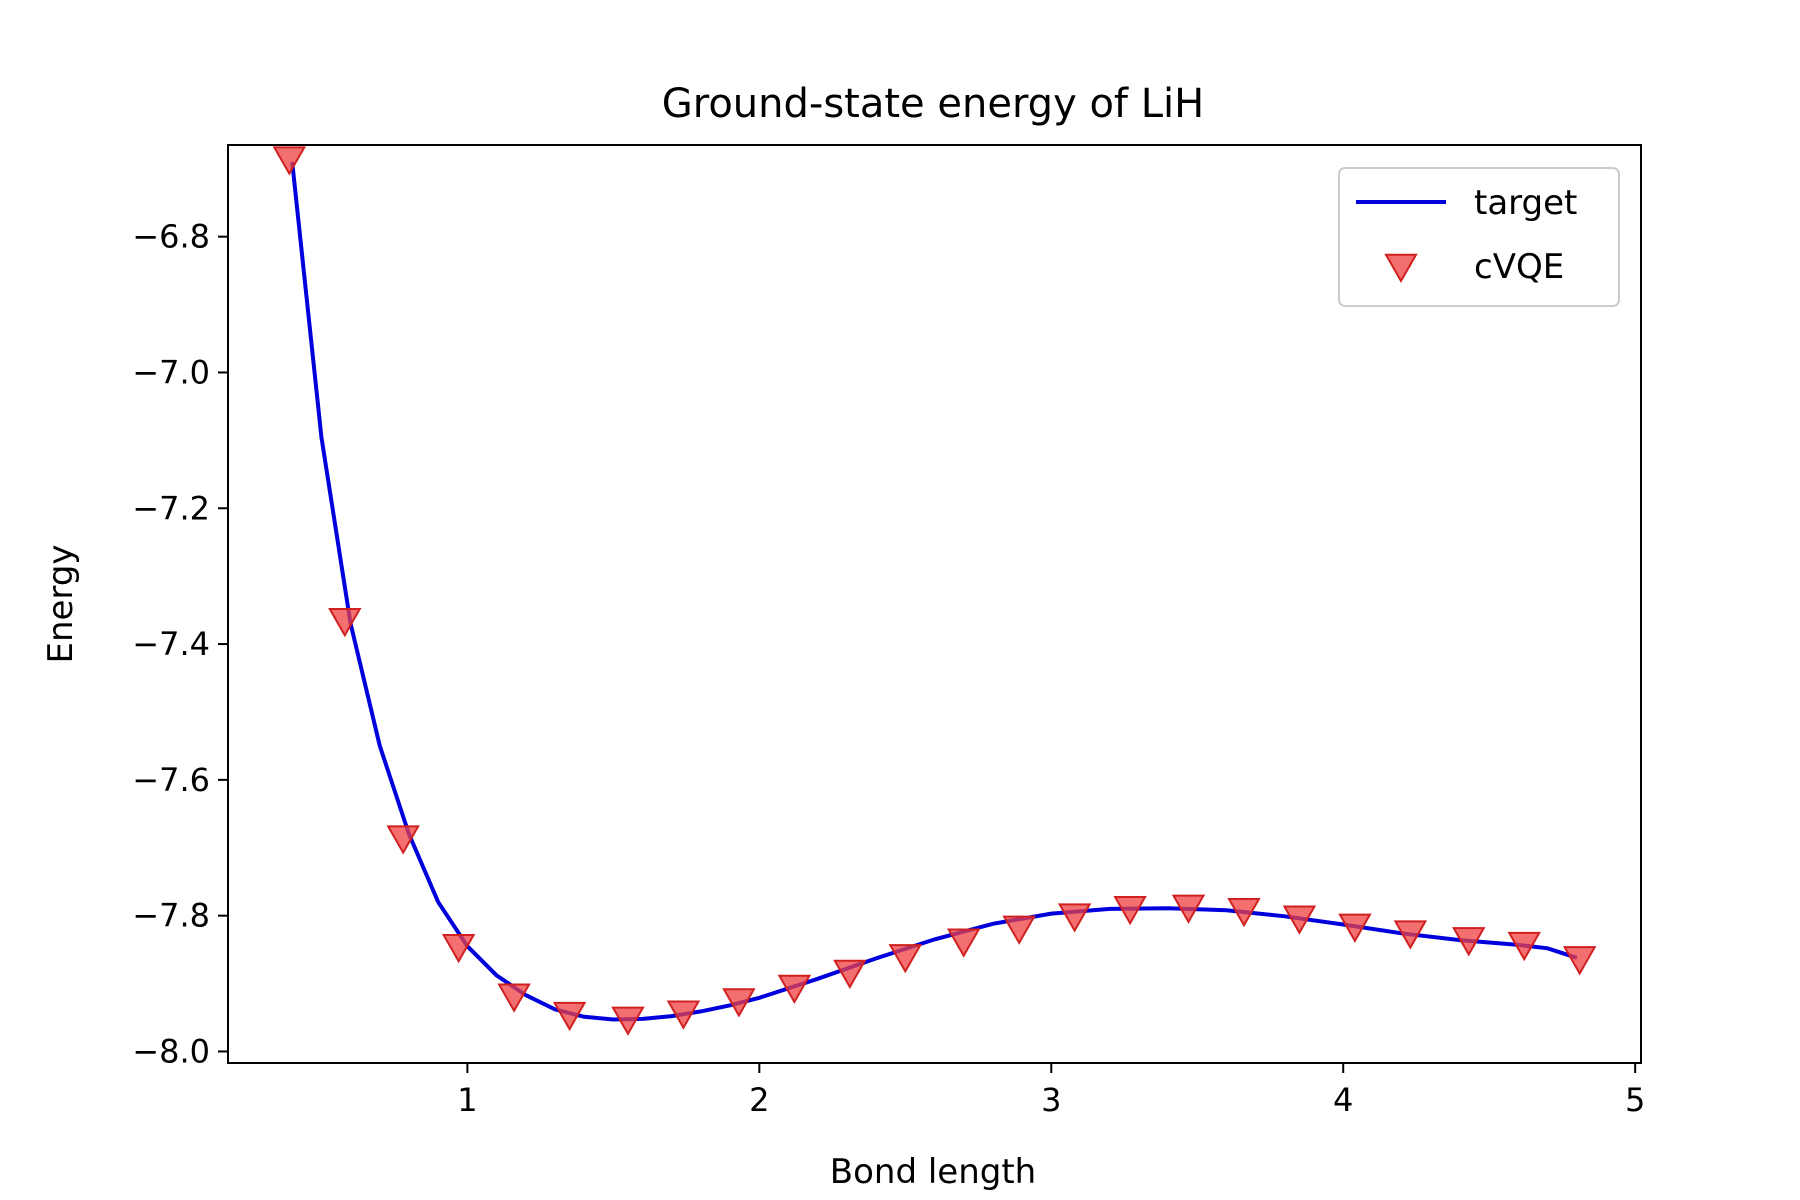 Image resolution: width=1800 pixels, height=1200 pixels. What do you see at coordinates (171, 508) in the screenshot?
I see `y-tick-label: −7.2` at bounding box center [171, 508].